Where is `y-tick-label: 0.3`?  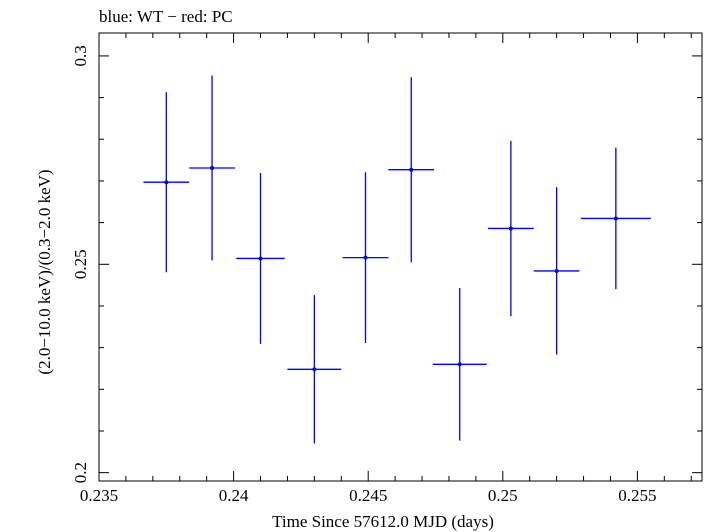 y-tick-label: 0.3 is located at coordinates (80, 55).